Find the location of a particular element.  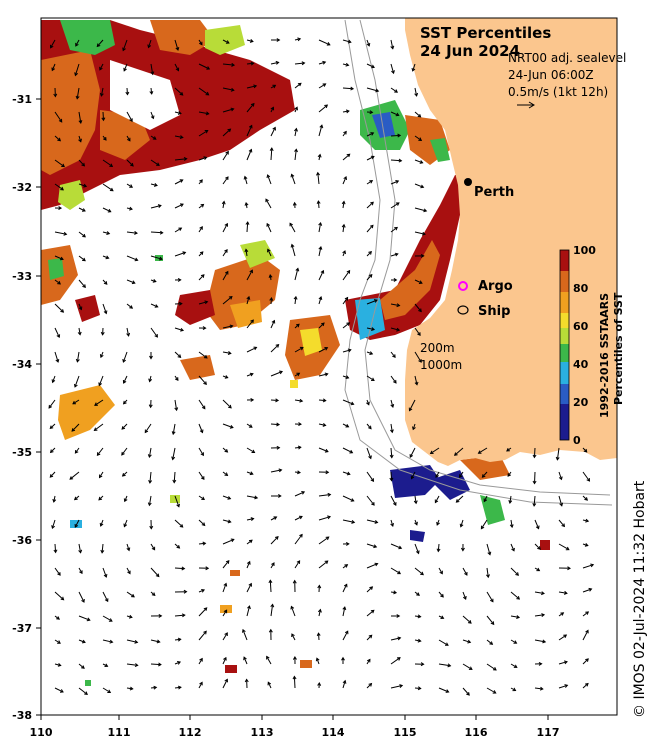

y-axis: -31 -32 -33 -34 -35 -36 -37 -38 is located at coordinates (26, 407).